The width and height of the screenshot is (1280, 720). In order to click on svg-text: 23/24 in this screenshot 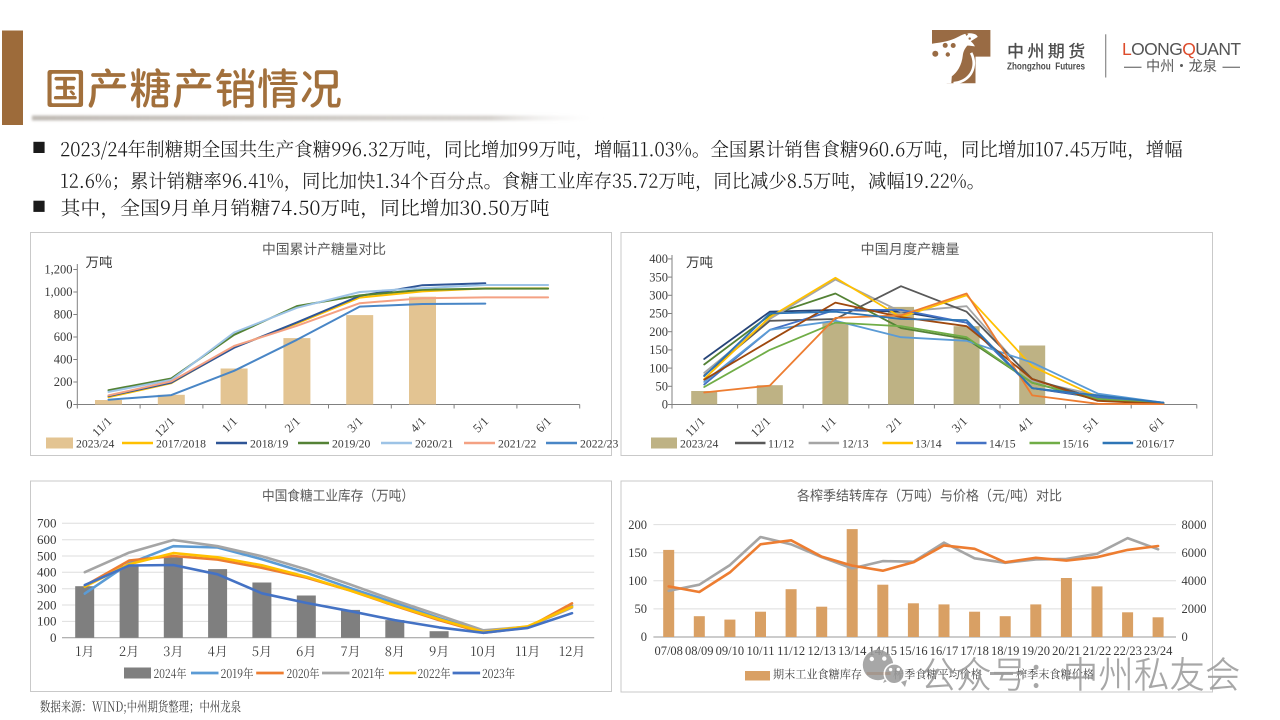, I will do `click(1158, 651)`.